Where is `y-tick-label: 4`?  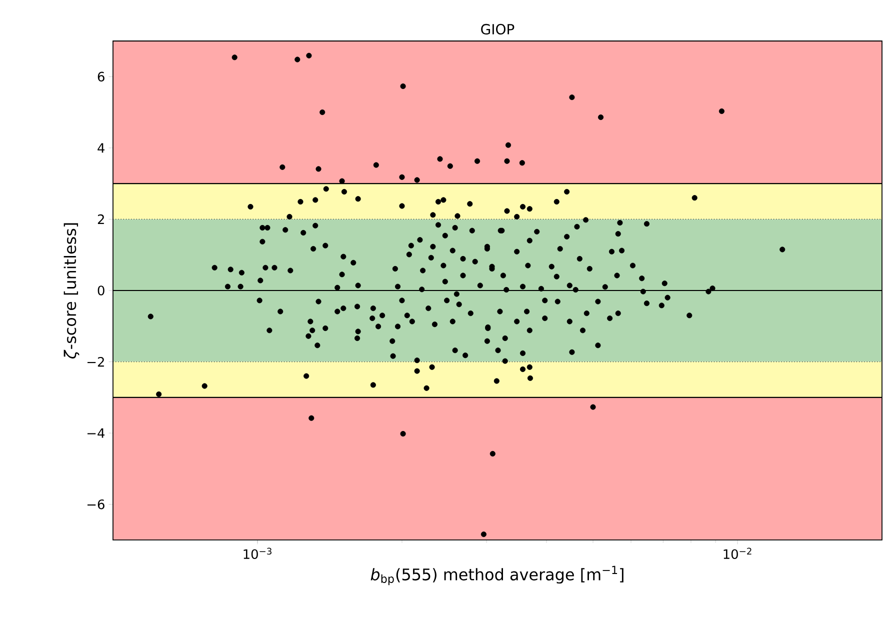
y-tick-label: 4 is located at coordinates (101, 148).